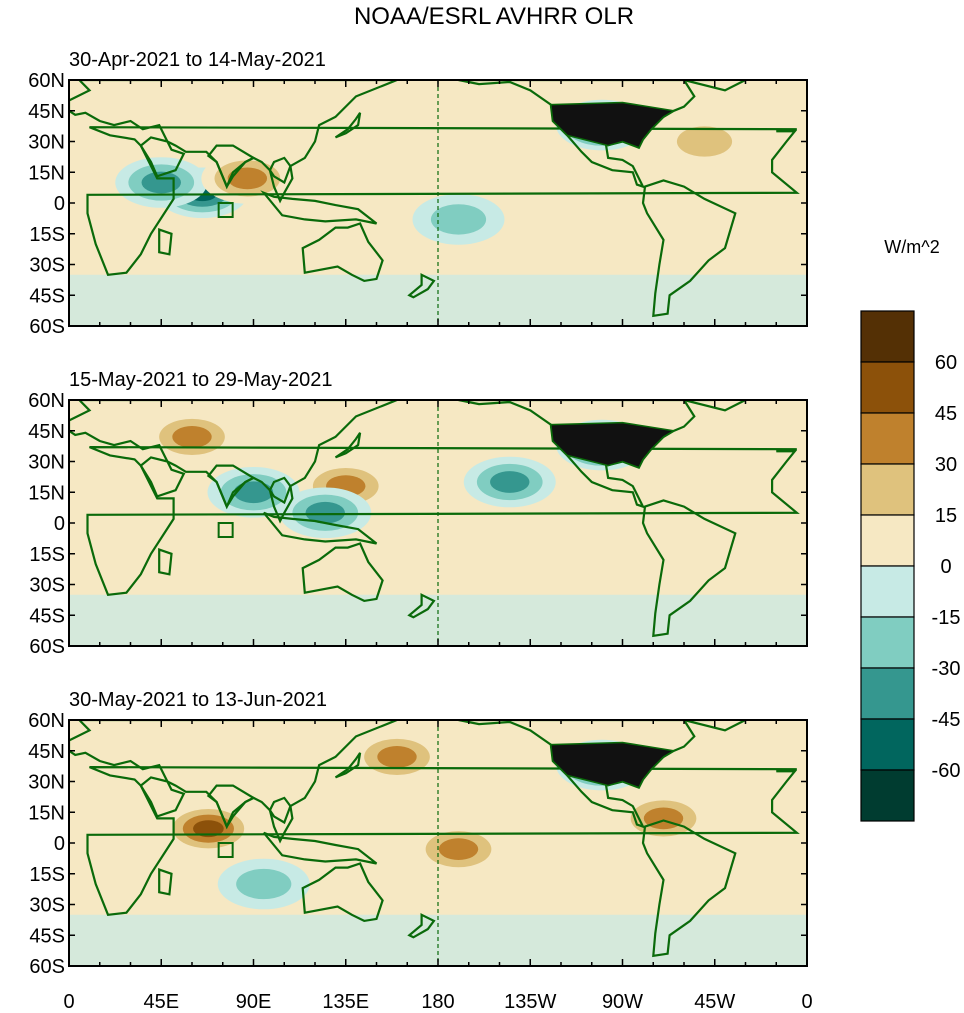  I want to click on panel-title: 30-May-2021 to 13-Jun-2021, so click(198, 700).